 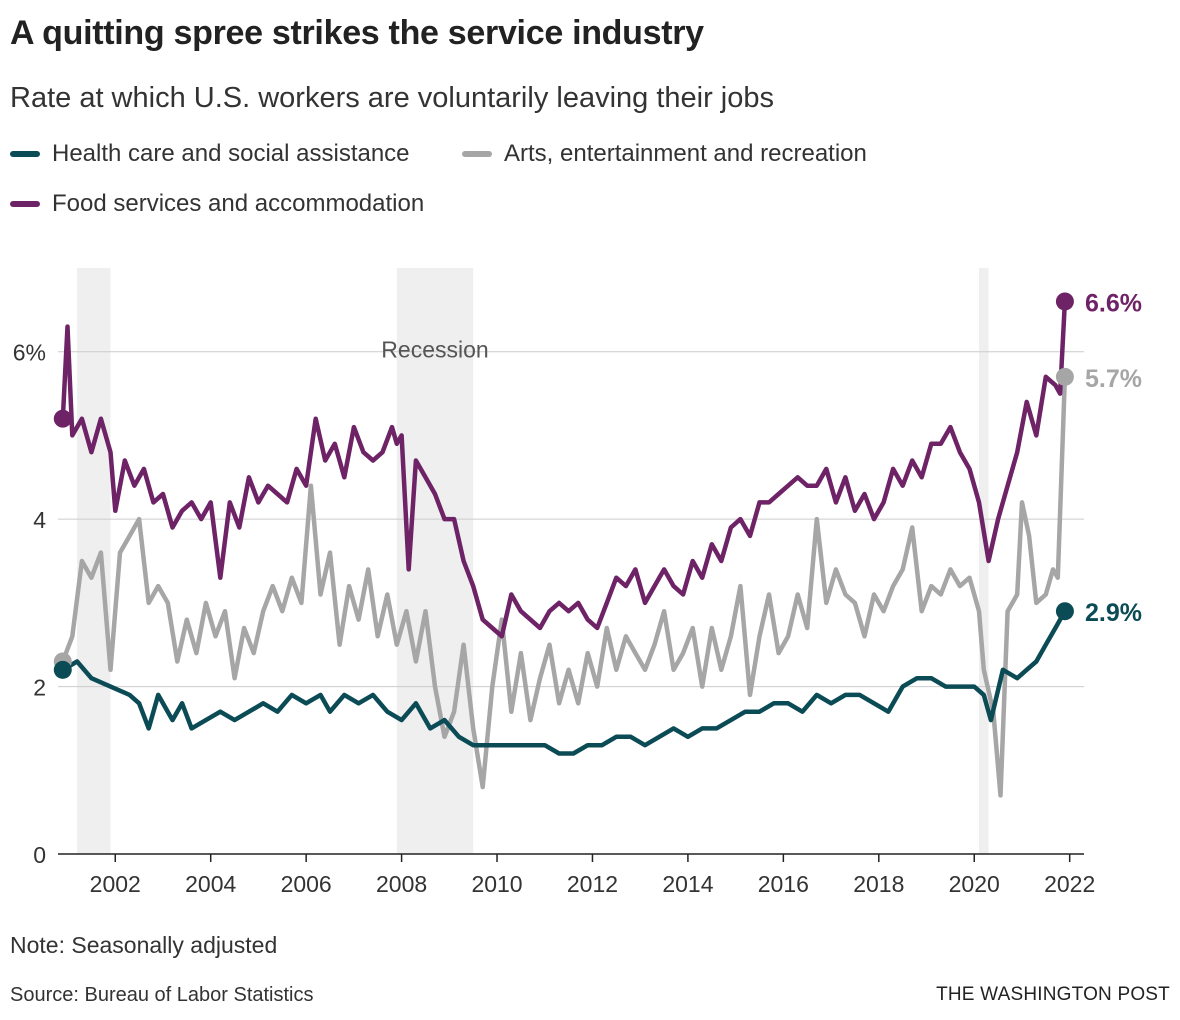 What do you see at coordinates (1064, 611) in the screenshot?
I see `end-marker-health` at bounding box center [1064, 611].